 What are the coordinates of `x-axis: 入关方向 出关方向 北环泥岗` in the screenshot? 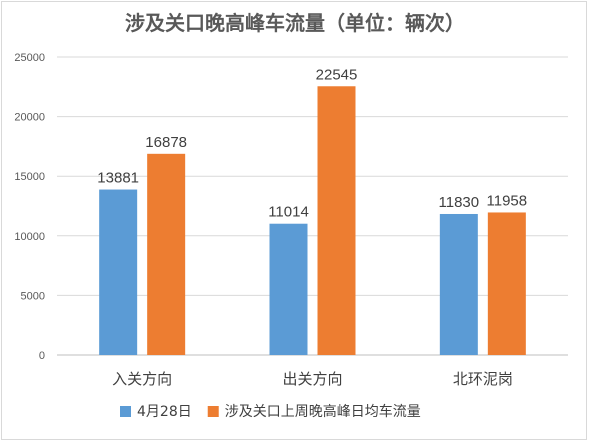 It's located at (312, 379).